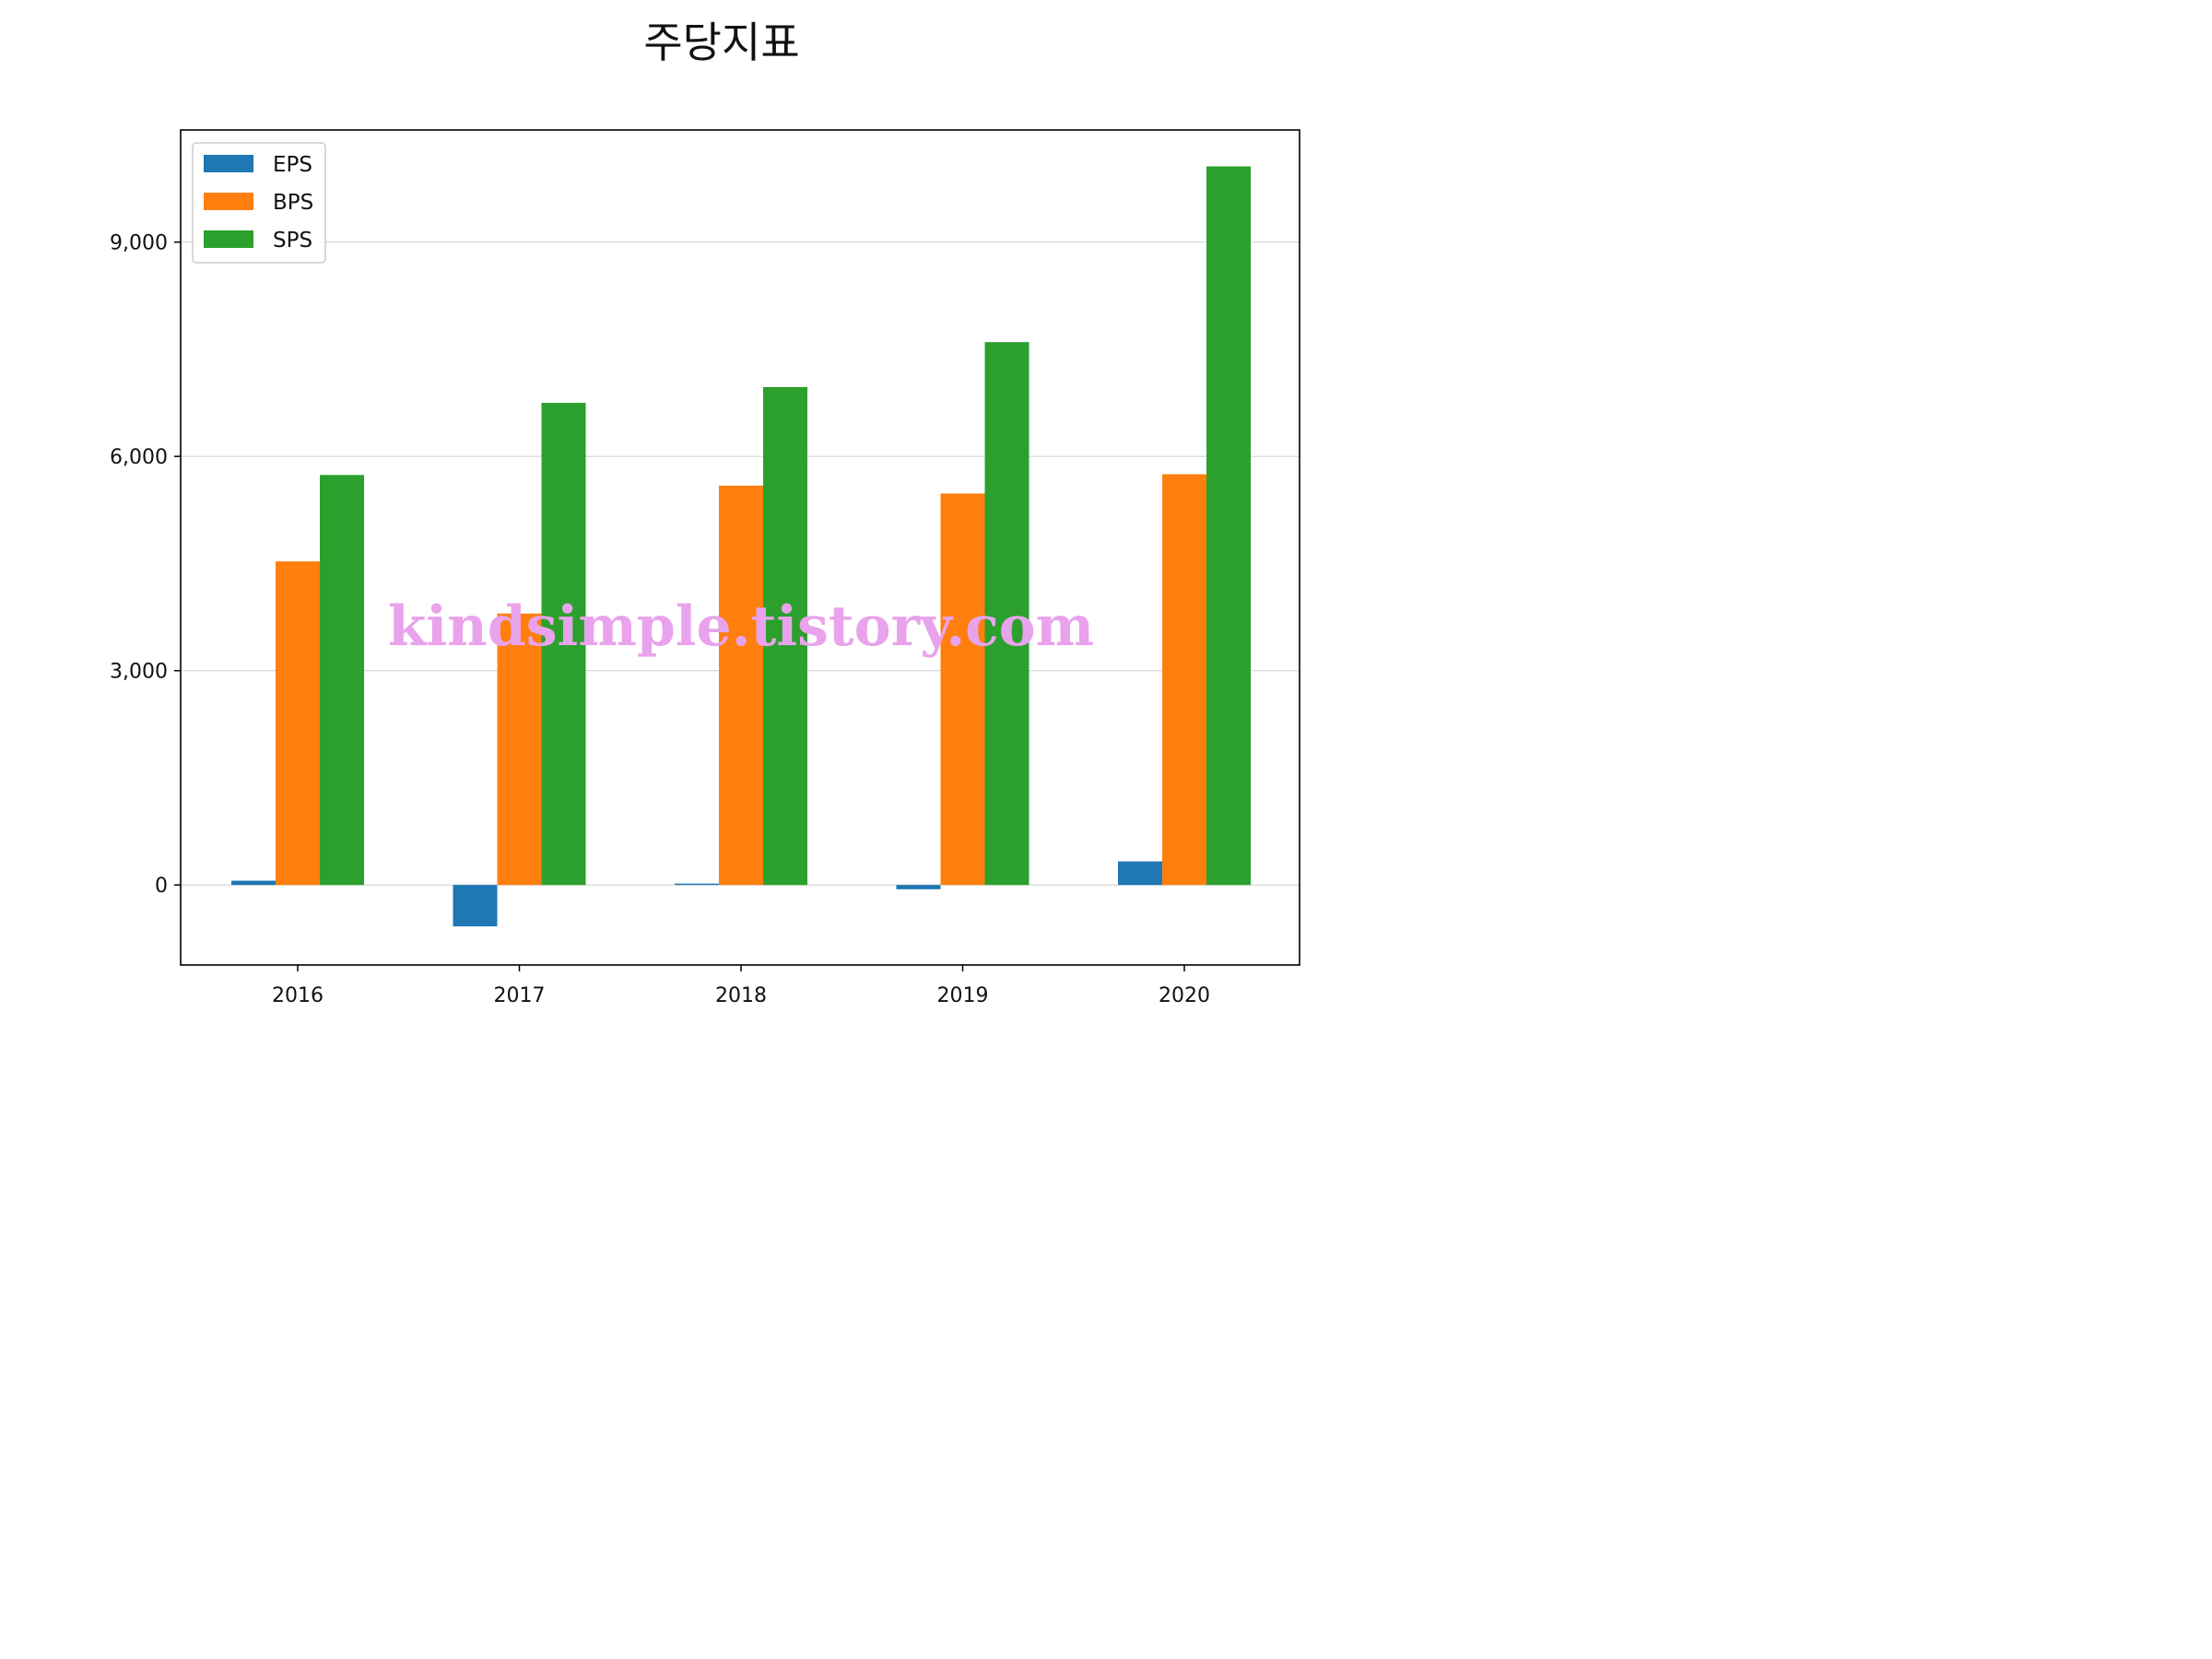  I want to click on bar-sps-2016, so click(342, 680).